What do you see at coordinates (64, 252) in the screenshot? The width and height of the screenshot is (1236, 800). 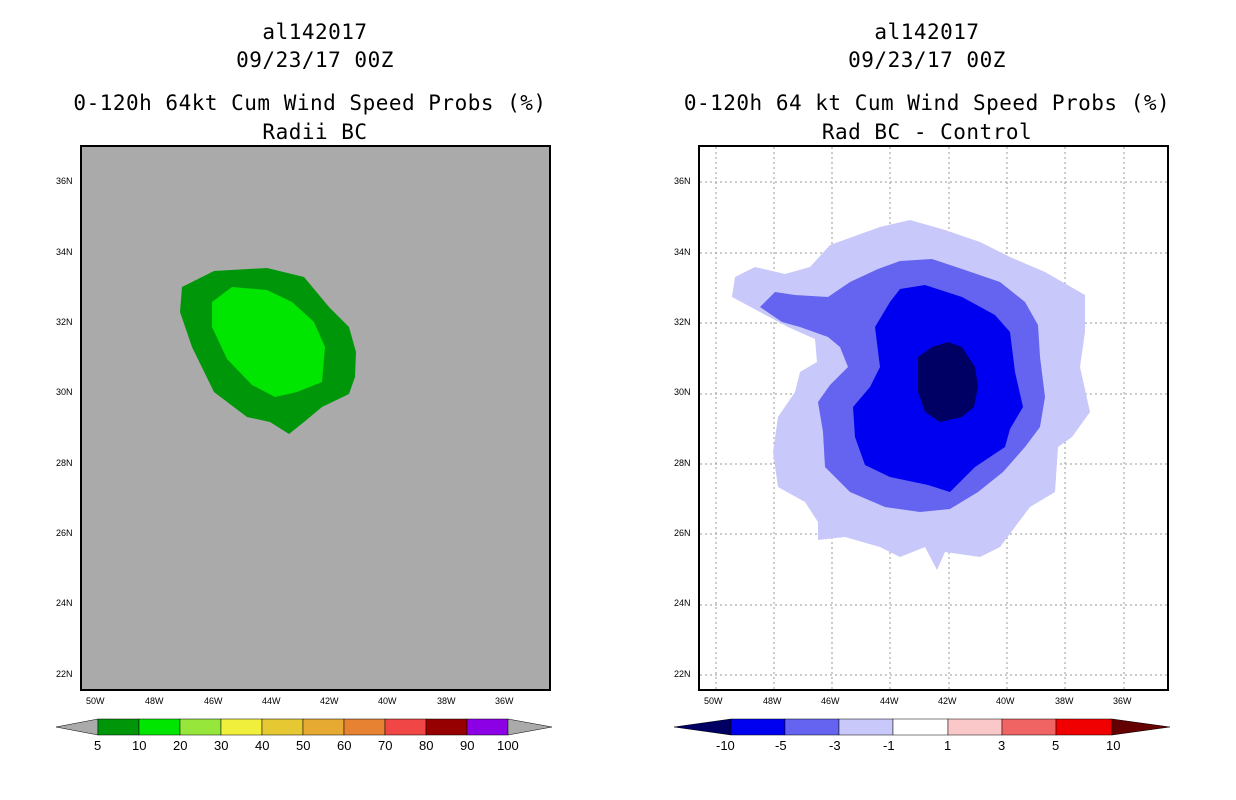 I see `left-lat-34n: 34N` at bounding box center [64, 252].